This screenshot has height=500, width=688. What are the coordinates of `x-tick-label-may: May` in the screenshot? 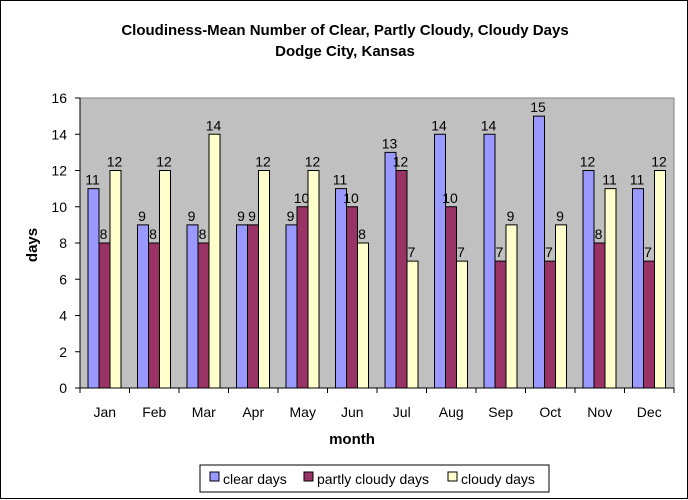 It's located at (303, 412).